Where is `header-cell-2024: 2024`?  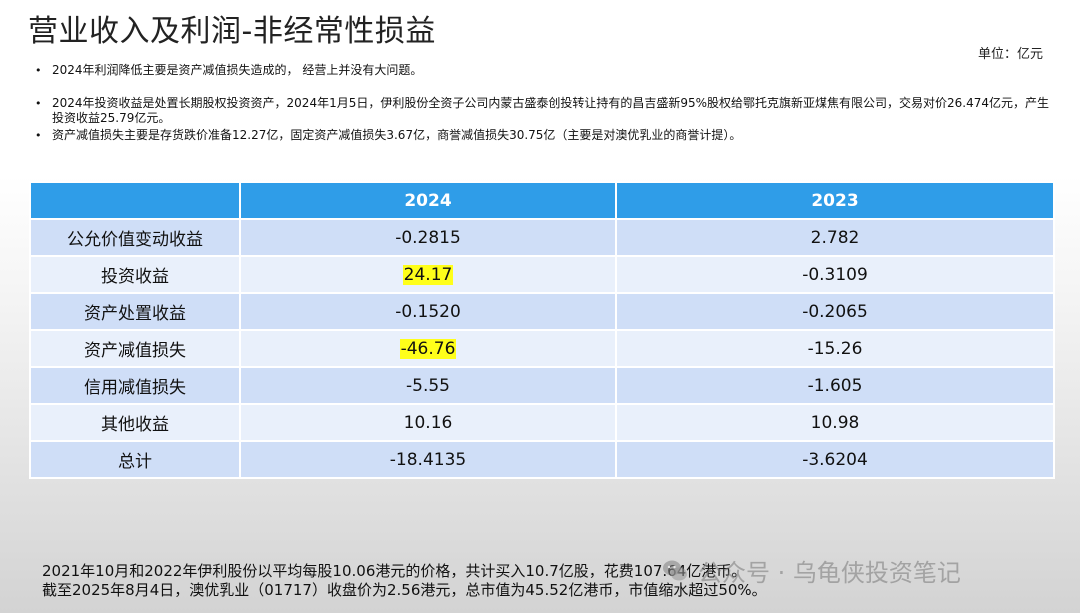
header-cell-2024: 2024 is located at coordinates (428, 200).